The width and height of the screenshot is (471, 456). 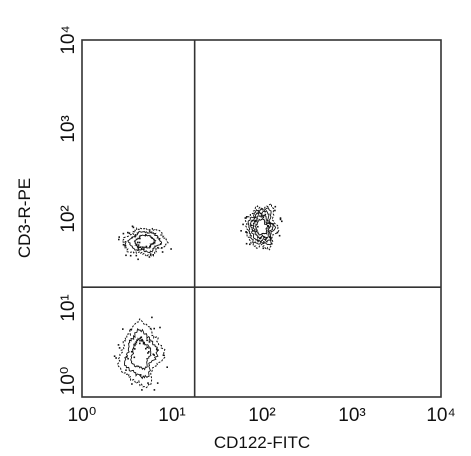 I want to click on y-axis-label: CD3-R-PE, so click(x=24, y=218).